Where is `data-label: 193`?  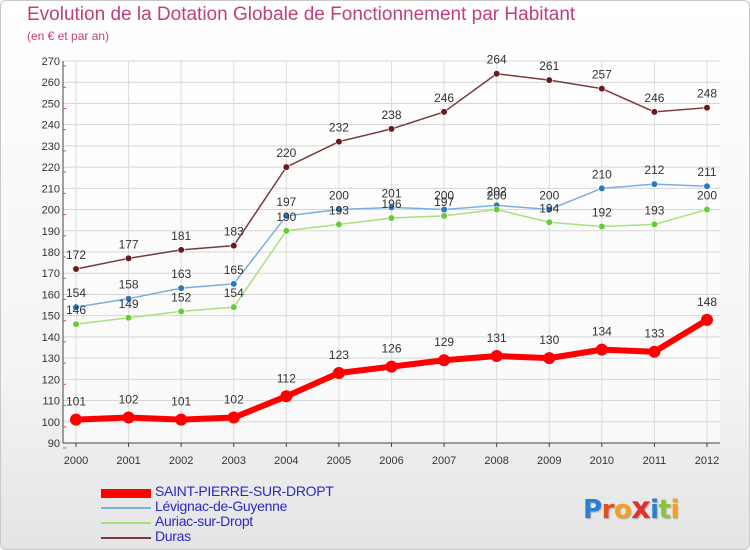
data-label: 193 is located at coordinates (654, 210).